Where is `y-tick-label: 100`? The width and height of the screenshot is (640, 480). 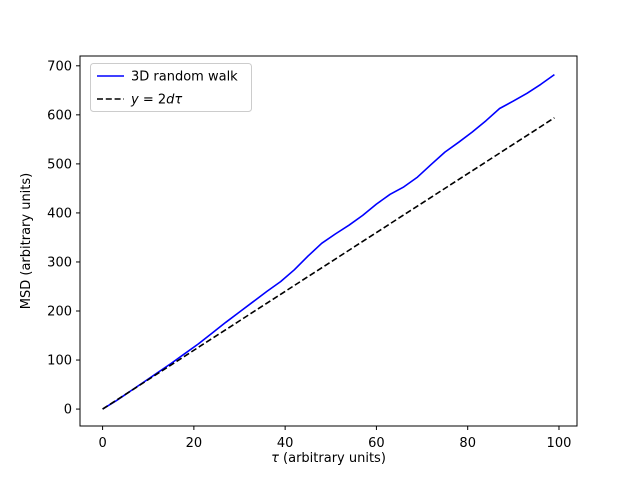
y-tick-label: 100 is located at coordinates (59, 361).